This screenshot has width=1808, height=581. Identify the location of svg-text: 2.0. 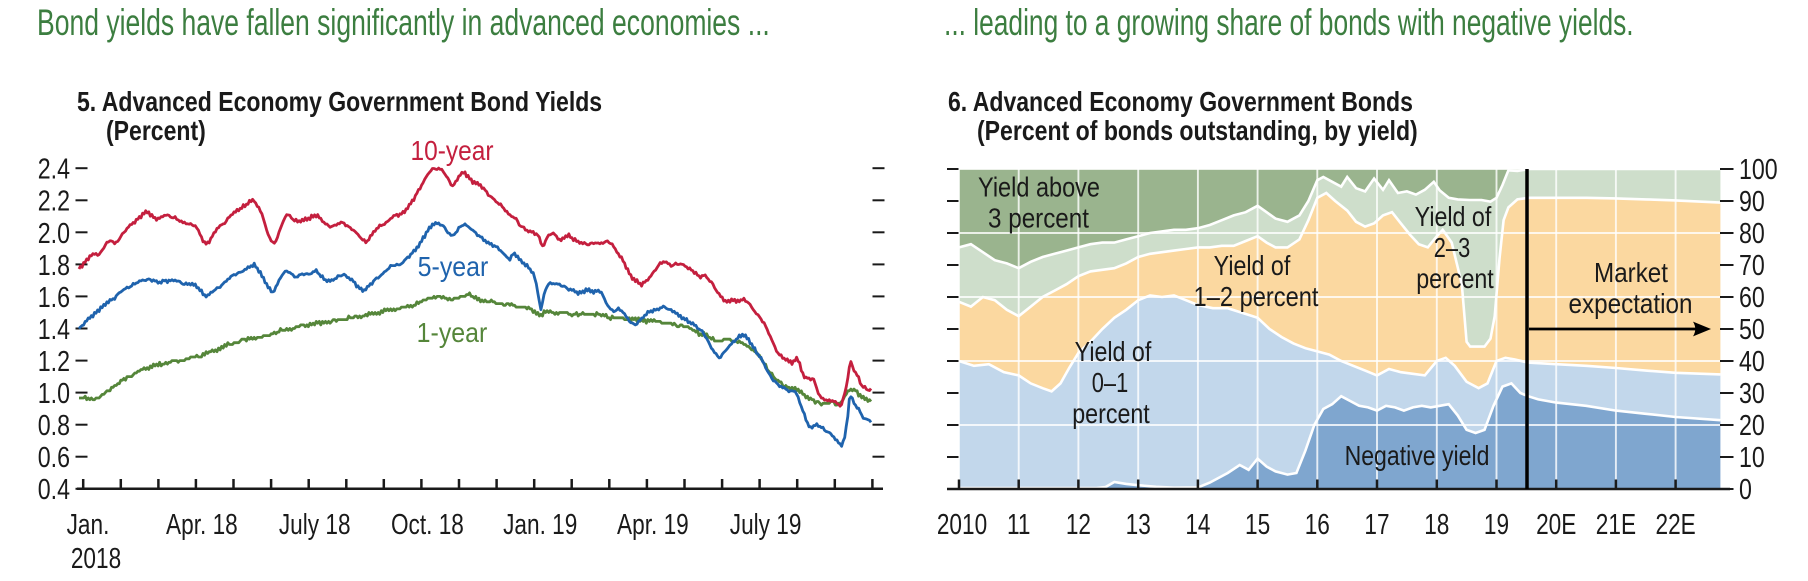
(54, 232).